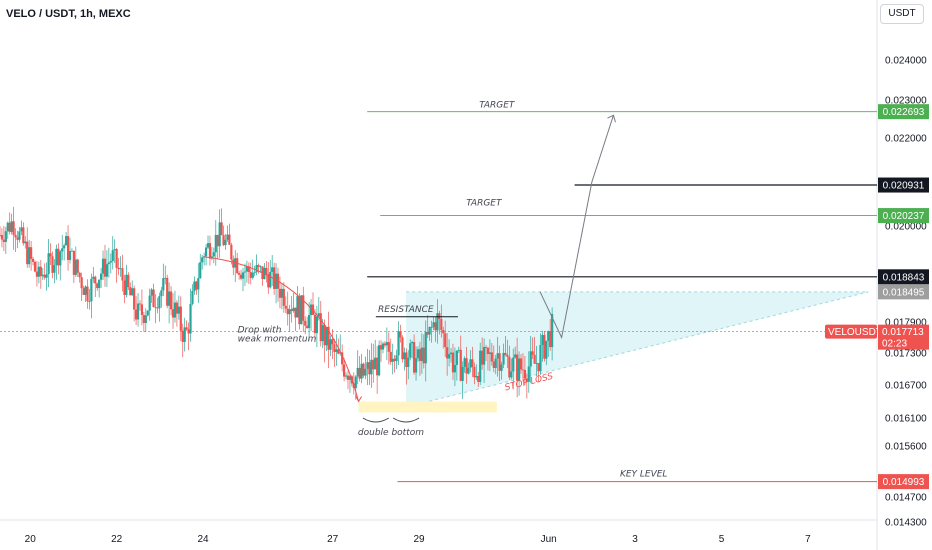 This screenshot has height=550, width=932. Describe the element at coordinates (904, 216) in the screenshot. I see `level-price-badge-text: 0.020237` at that location.